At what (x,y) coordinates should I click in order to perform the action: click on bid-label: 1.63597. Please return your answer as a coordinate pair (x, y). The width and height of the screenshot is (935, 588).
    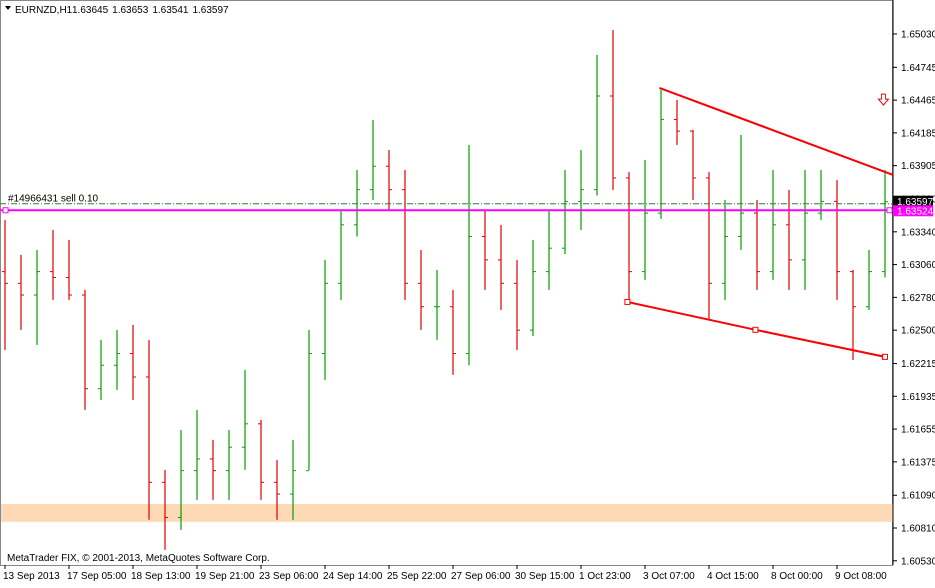
    Looking at the image, I should click on (915, 202).